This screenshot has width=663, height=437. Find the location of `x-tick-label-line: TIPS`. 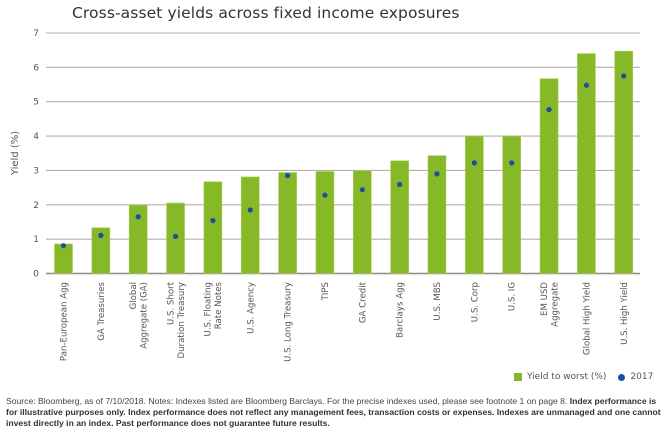

x-tick-label-line: TIPS is located at coordinates (326, 291).